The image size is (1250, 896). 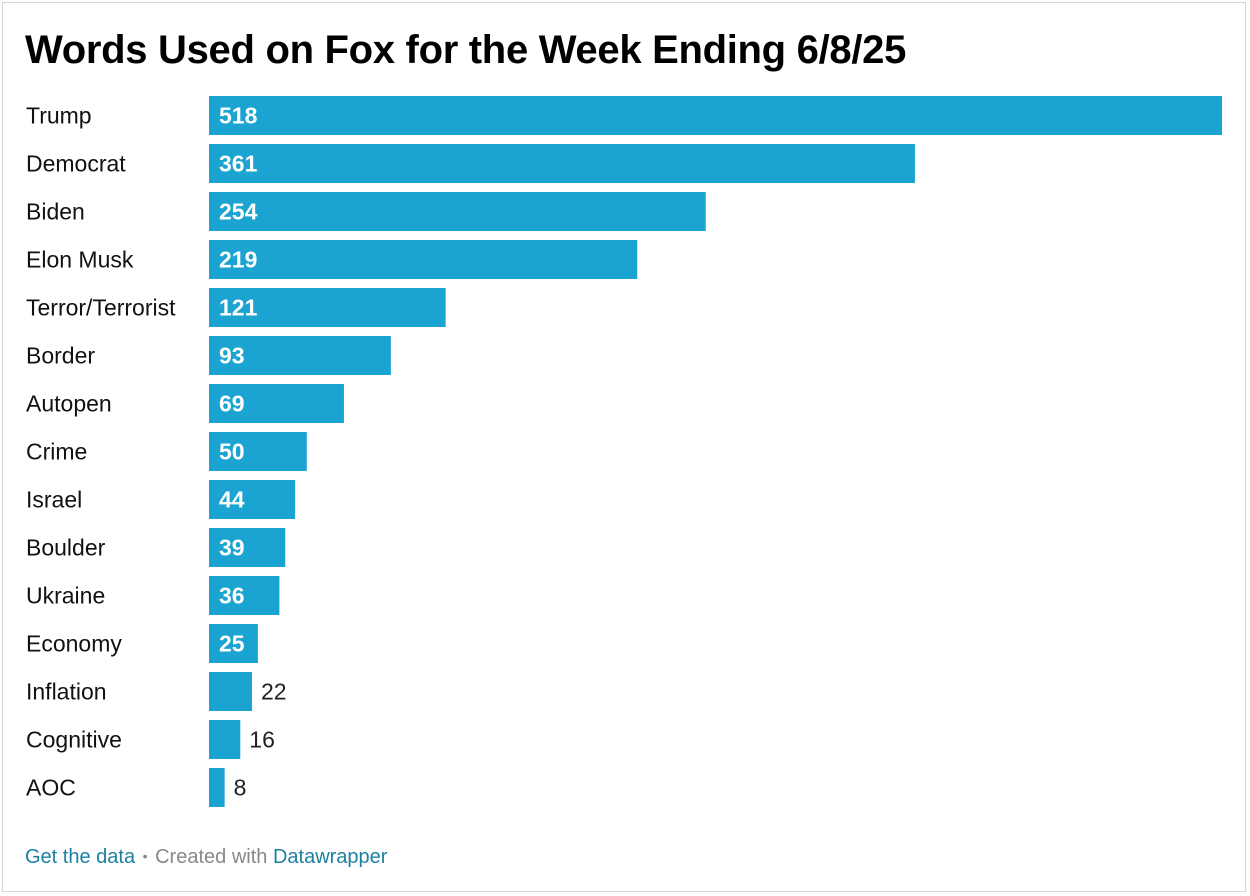 What do you see at coordinates (238, 308) in the screenshot?
I see `value-label-terror-terrorist: 121` at bounding box center [238, 308].